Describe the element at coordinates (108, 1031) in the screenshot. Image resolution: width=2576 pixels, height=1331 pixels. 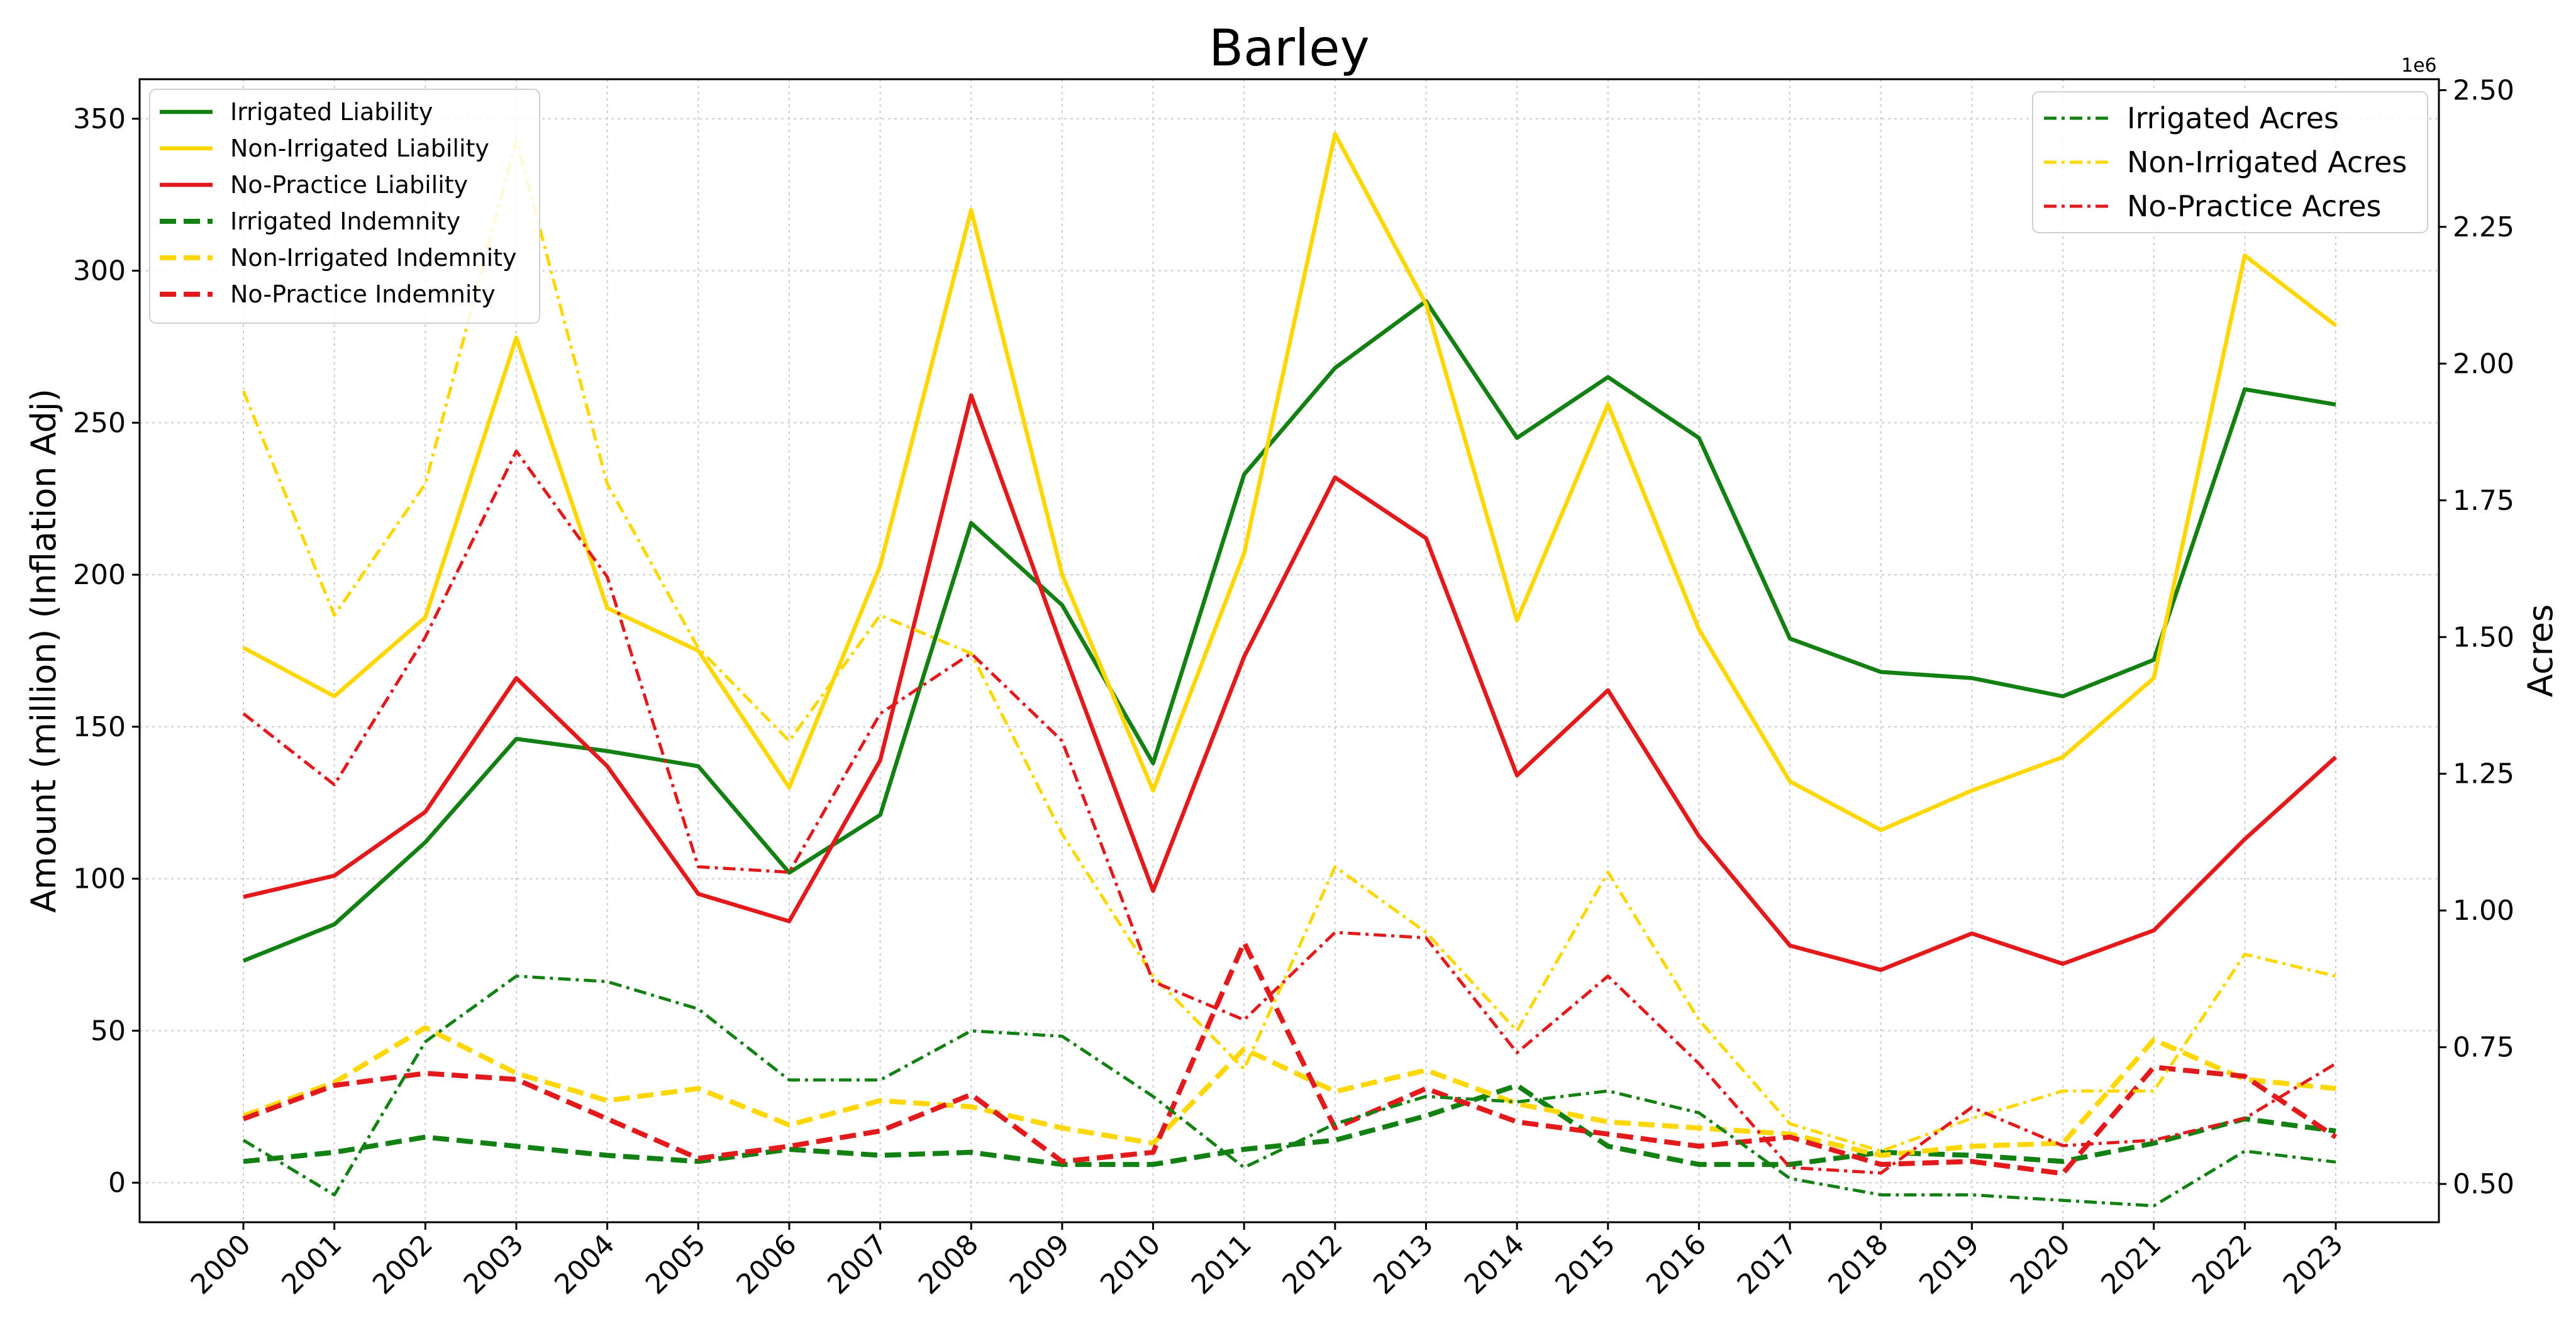
I see `y-tick-label: 50` at that location.